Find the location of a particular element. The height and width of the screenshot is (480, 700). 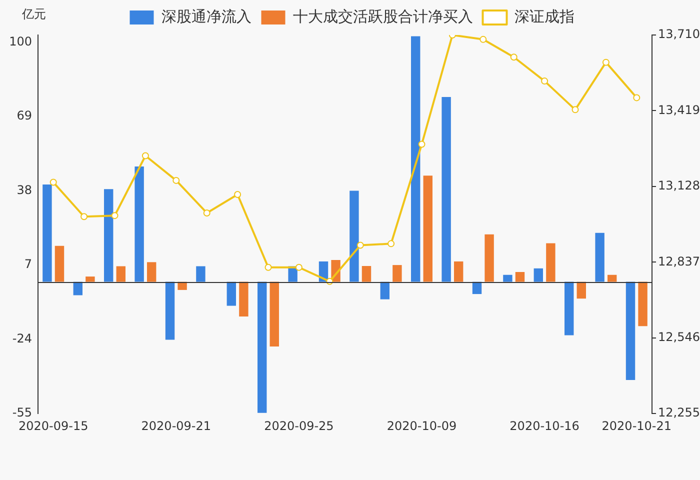

x-tick-label: 2020-09-25 is located at coordinates (299, 425).